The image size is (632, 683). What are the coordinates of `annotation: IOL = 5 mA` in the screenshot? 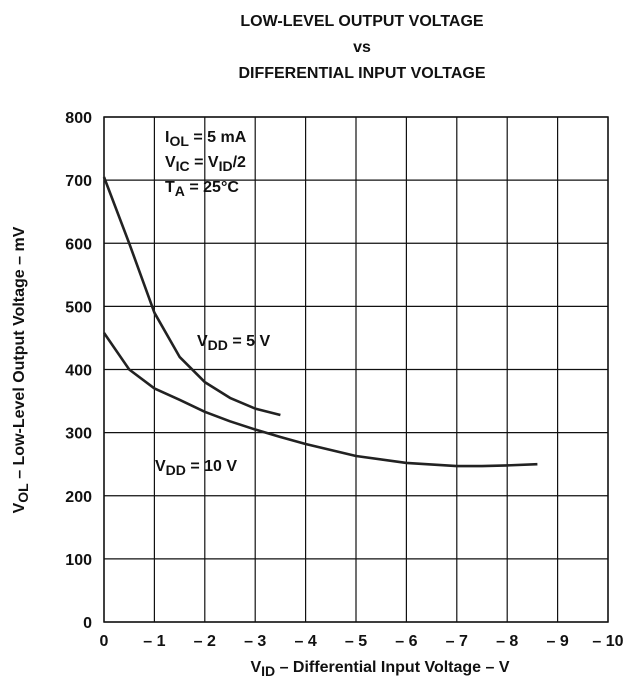 It's located at (206, 139).